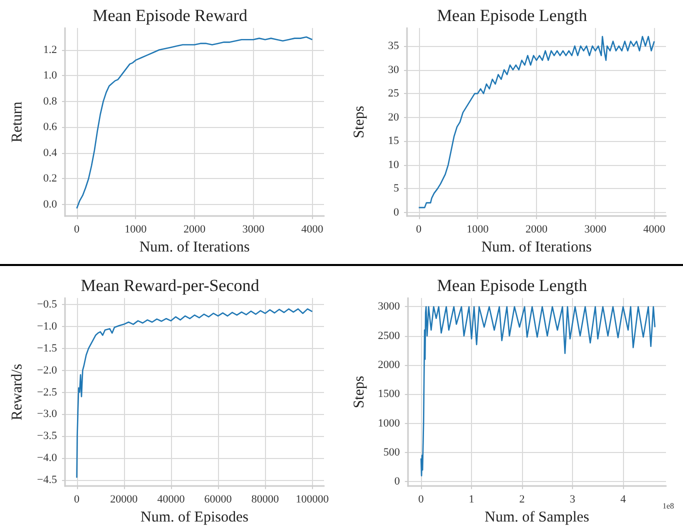 This screenshot has width=683, height=531. What do you see at coordinates (50, 127) in the screenshot?
I see `y-tick-label: 0.6` at bounding box center [50, 127].